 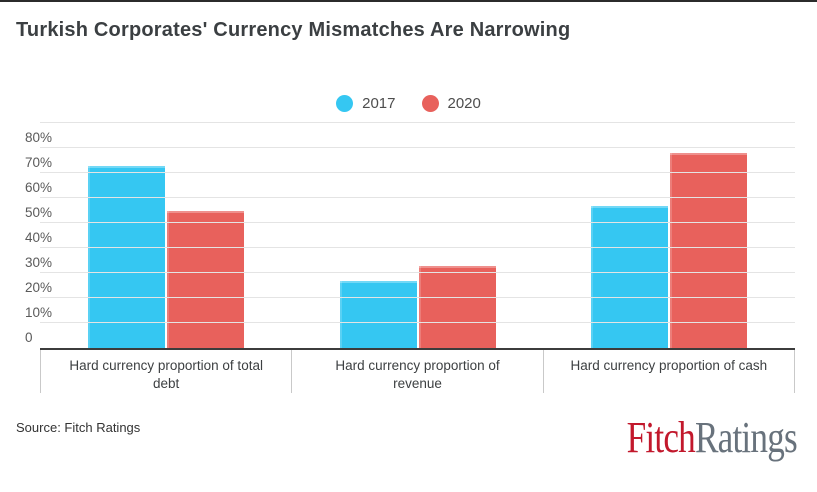 I want to click on y-tick-label-10: 10%, so click(x=39, y=313).